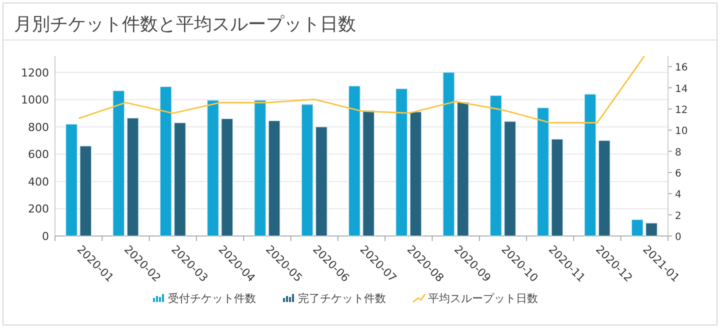  What do you see at coordinates (212, 298) in the screenshot?
I see `legend-label: 受付チケット件数` at bounding box center [212, 298].